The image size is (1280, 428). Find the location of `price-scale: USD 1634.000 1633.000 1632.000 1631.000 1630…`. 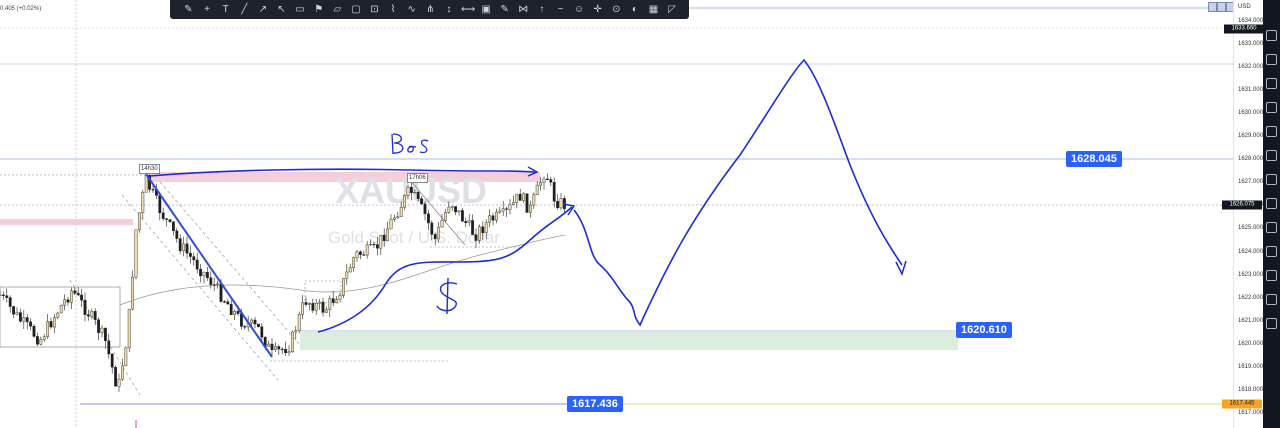

price-scale: USD 1634.000 1633.000 1632.000 1631.000 1630… is located at coordinates (1243, 214).